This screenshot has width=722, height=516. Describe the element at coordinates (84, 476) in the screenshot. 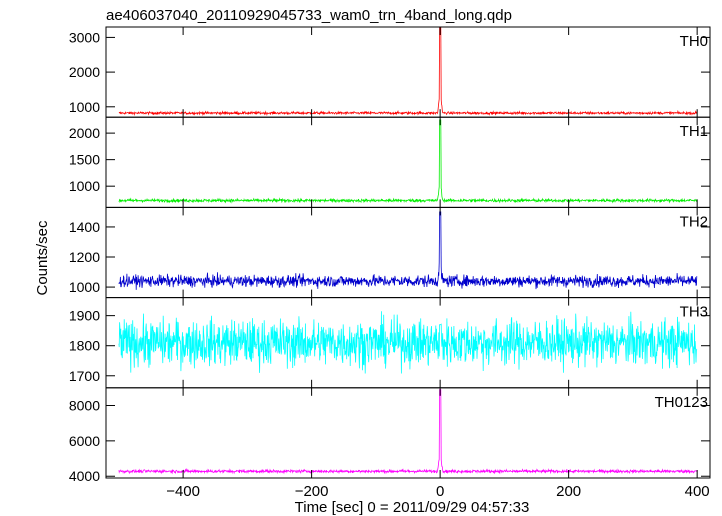

I see `y-tick-label: 4000` at that location.